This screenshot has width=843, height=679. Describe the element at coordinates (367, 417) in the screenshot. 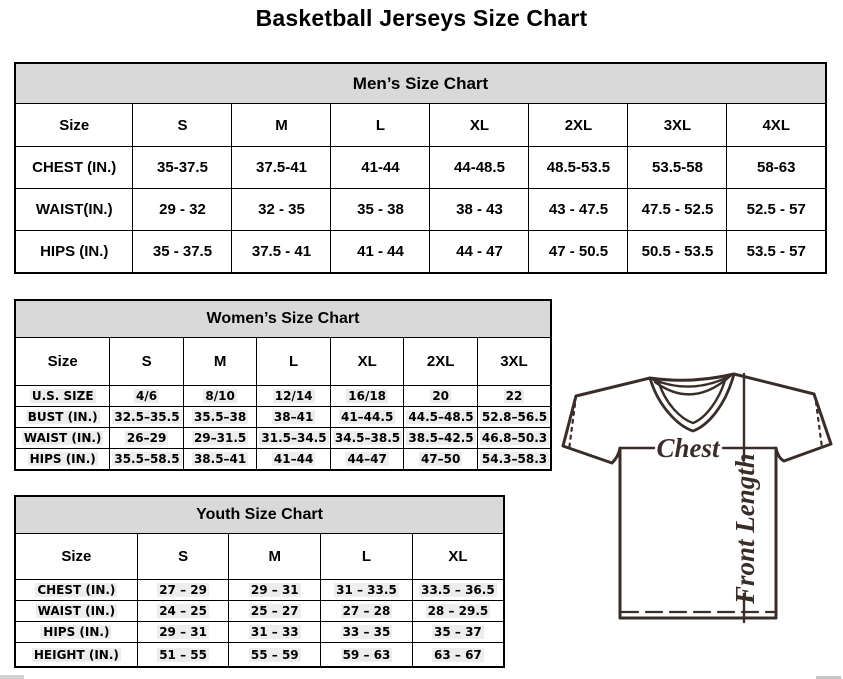

I see `size-value-cell: 41–44.5` at that location.